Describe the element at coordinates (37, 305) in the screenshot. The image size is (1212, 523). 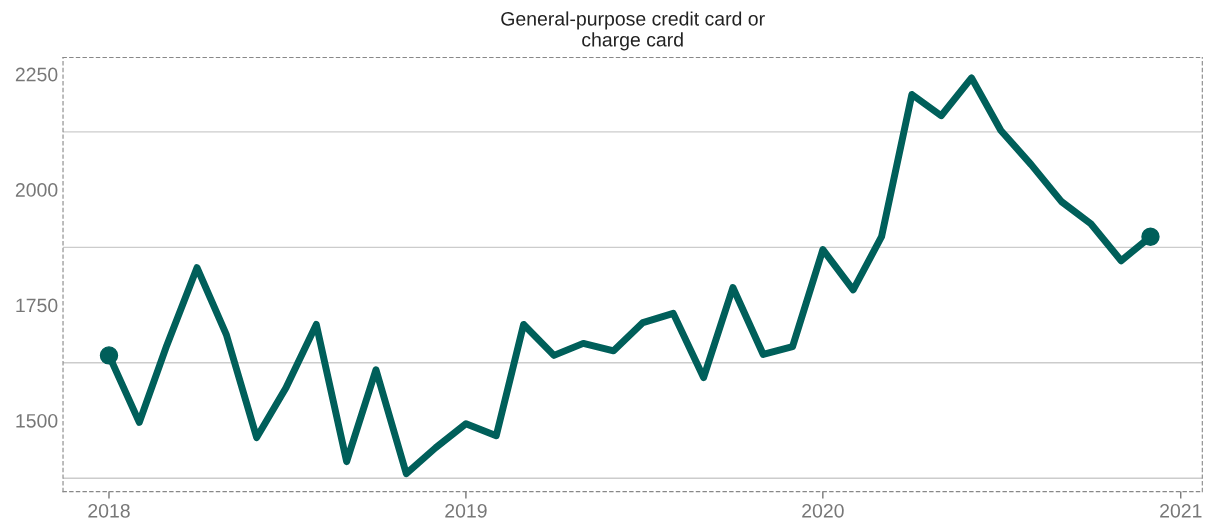
I see `y-tick-label: 1750` at that location.